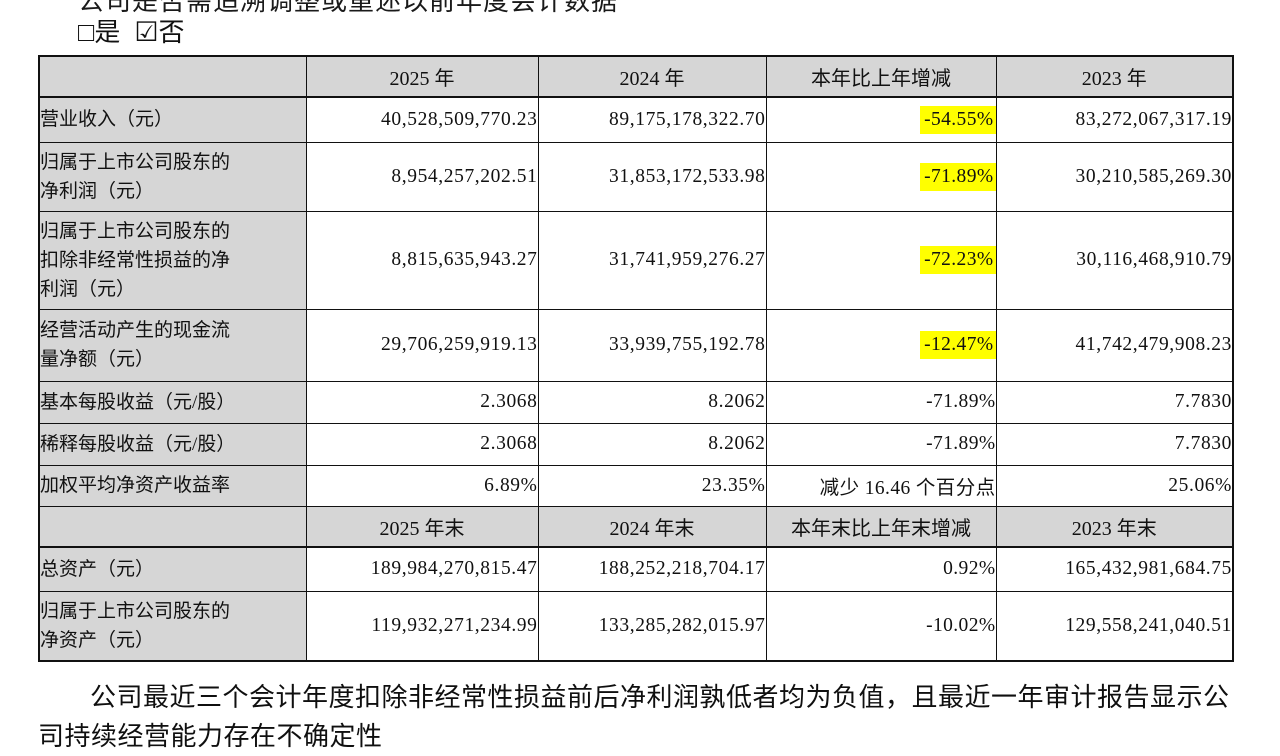 The image size is (1280, 756). Describe the element at coordinates (422, 76) in the screenshot. I see `header-2025: 2025 年` at that location.